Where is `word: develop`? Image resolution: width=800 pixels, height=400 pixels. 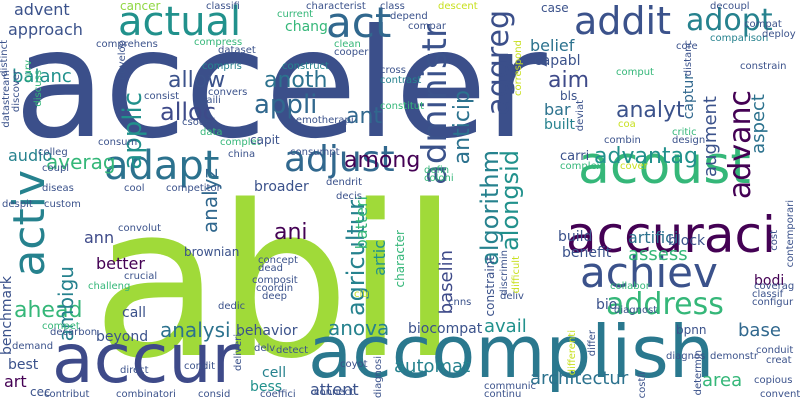 word: develop is located at coordinates (122, 60).